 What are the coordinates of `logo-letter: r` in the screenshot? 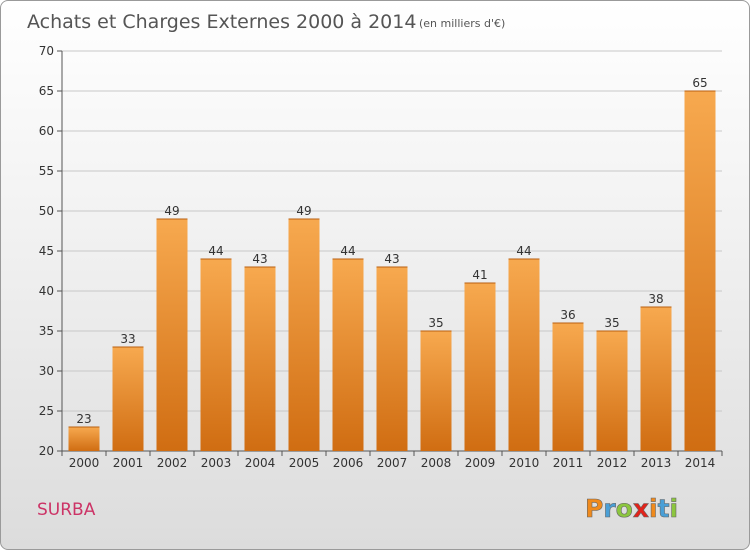 It's located at (609, 508).